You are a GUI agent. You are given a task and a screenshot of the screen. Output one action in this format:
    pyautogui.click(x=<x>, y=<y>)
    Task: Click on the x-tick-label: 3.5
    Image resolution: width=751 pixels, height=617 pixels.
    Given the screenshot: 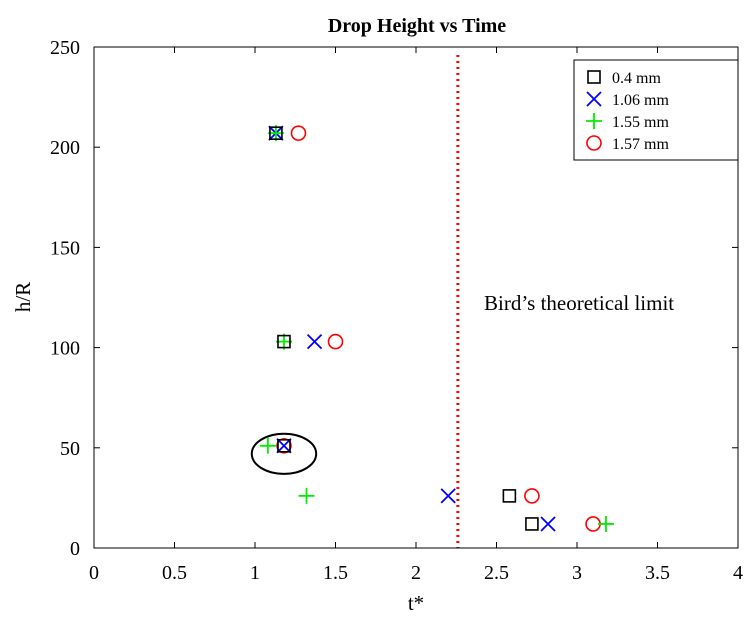 What is the action you would take?
    pyautogui.click(x=657, y=573)
    